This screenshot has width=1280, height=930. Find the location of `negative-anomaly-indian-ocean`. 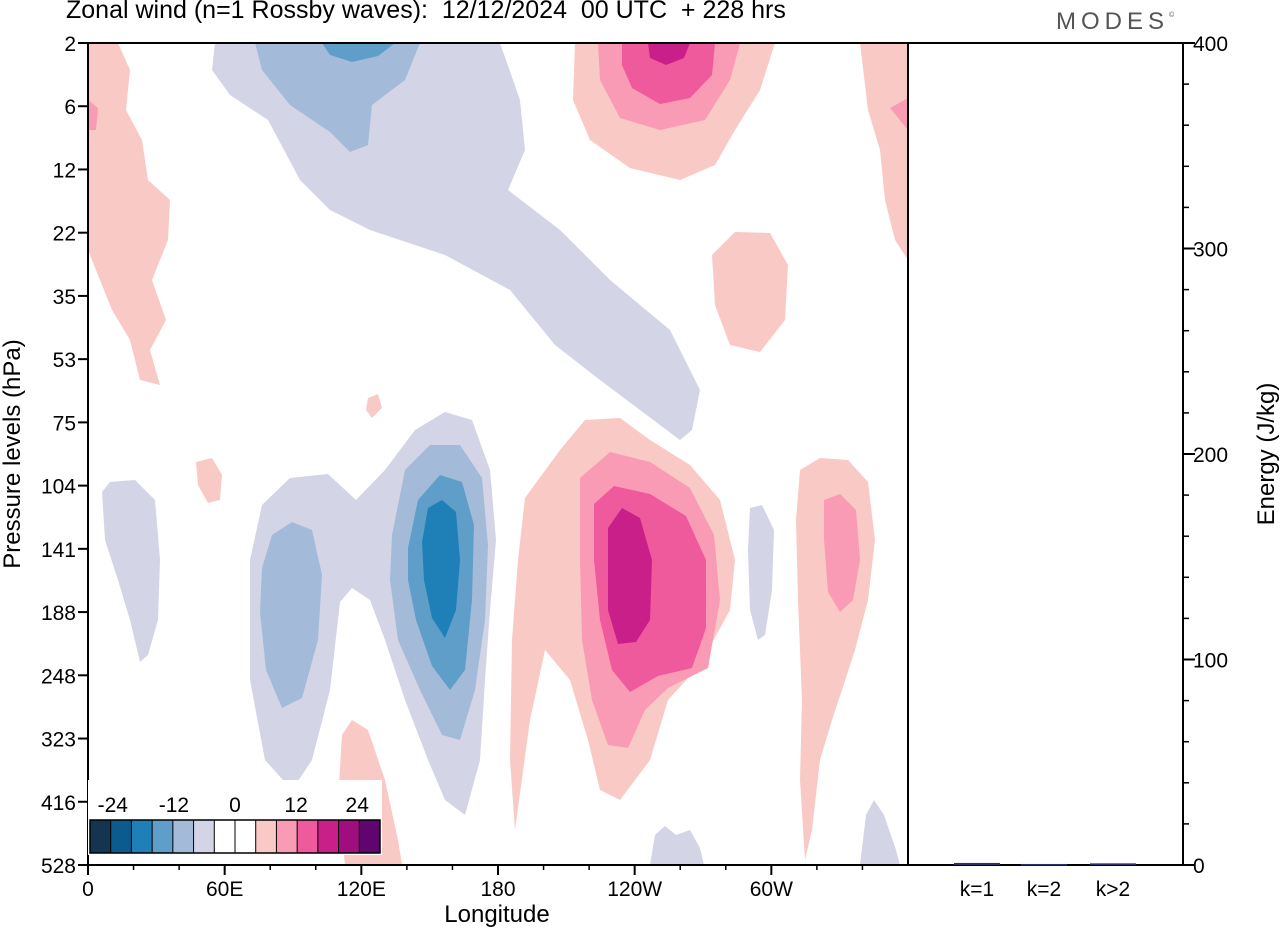

negative-anomaly-indian-ocean is located at coordinates (373, 613).